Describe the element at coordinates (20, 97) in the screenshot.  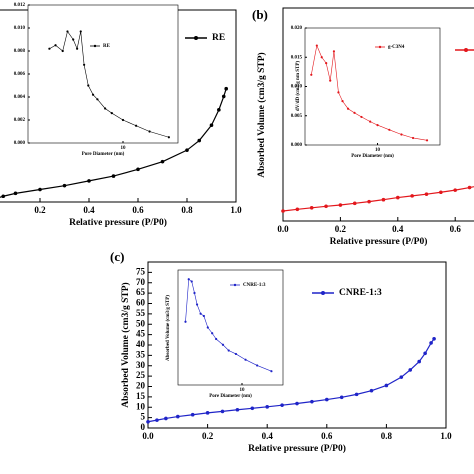
I see `y-tick-label: 0.004` at that location.